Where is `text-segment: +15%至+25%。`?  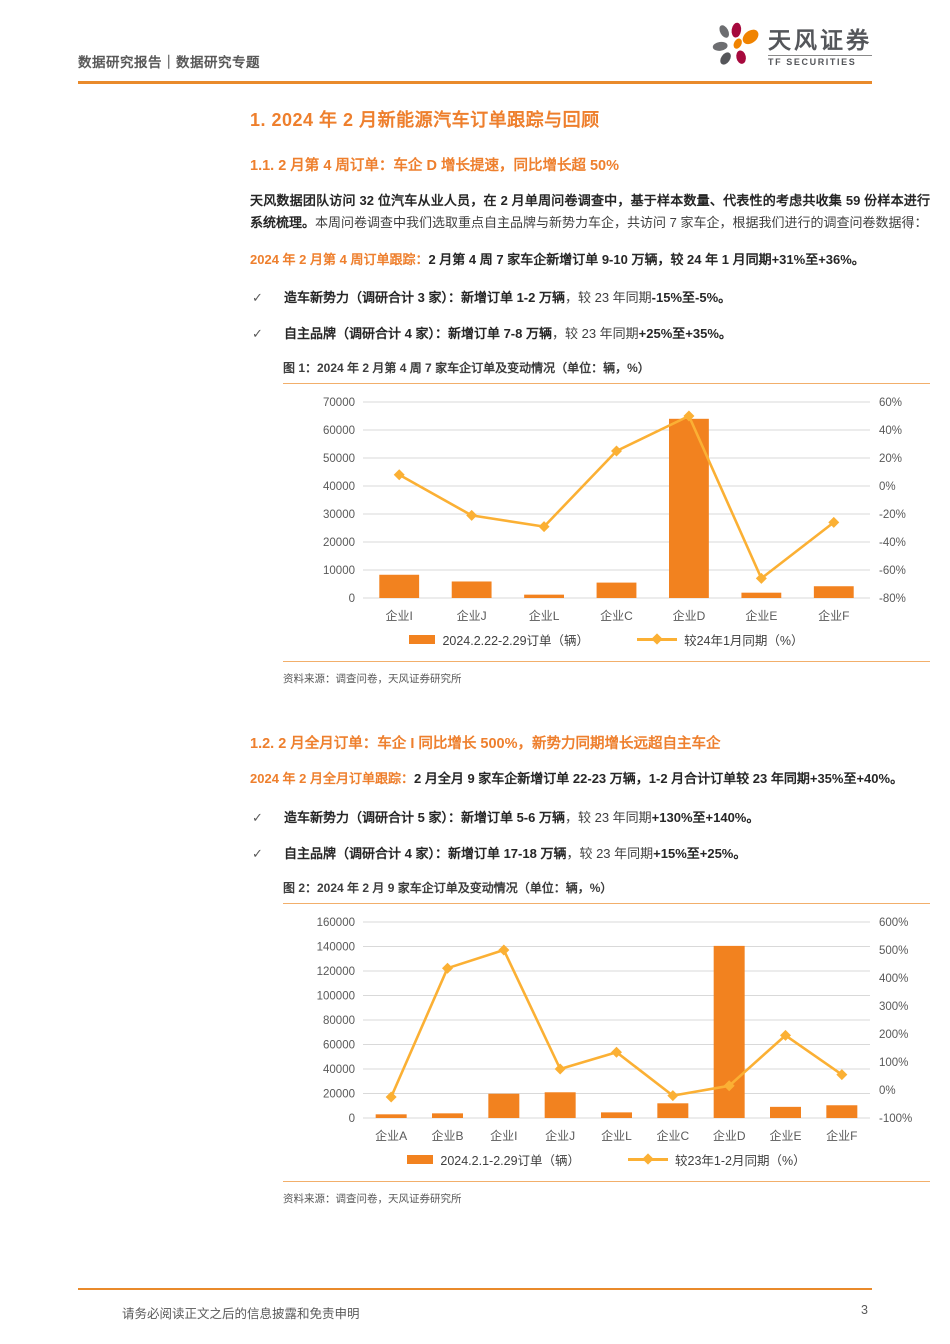 text-segment: +15%至+25%。 is located at coordinates (700, 853).